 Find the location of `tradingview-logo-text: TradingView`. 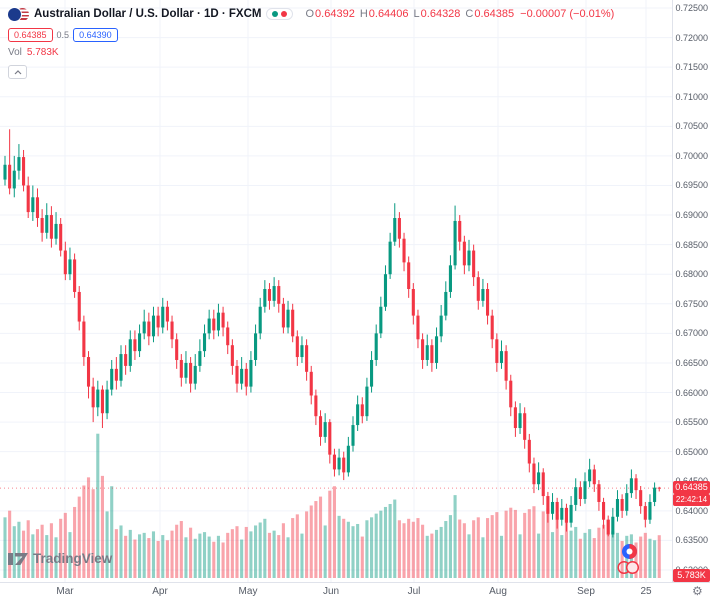

tradingview-logo-text: TradingView is located at coordinates (73, 558).